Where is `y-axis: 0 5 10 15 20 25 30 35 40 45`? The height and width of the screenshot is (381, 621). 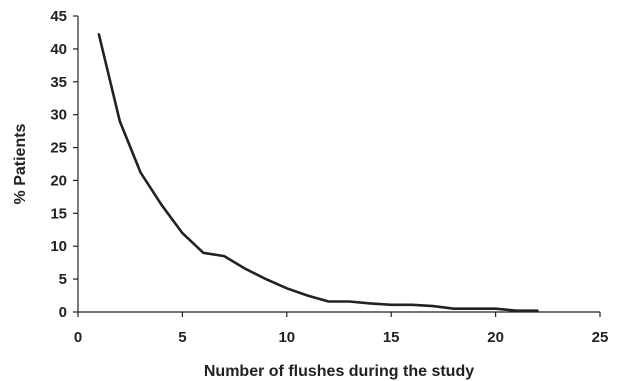
y-axis: 0 5 10 15 20 25 30 35 40 45 is located at coordinates (64, 164).